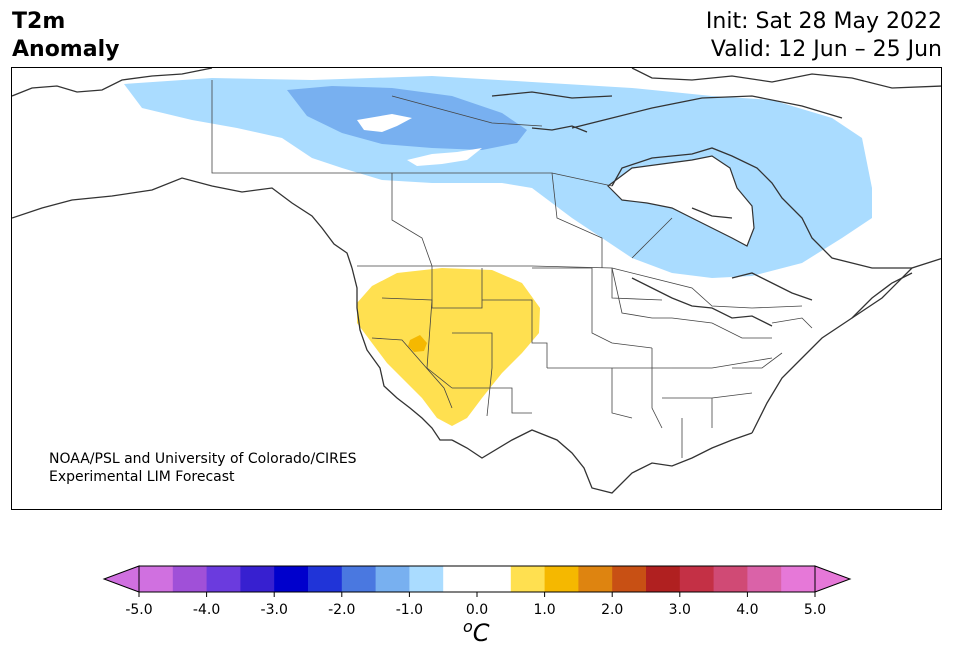 Image resolution: width=953 pixels, height=659 pixels. What do you see at coordinates (826, 49) in the screenshot?
I see `valid-date: Valid: 12 Jun – 25 Jun` at bounding box center [826, 49].